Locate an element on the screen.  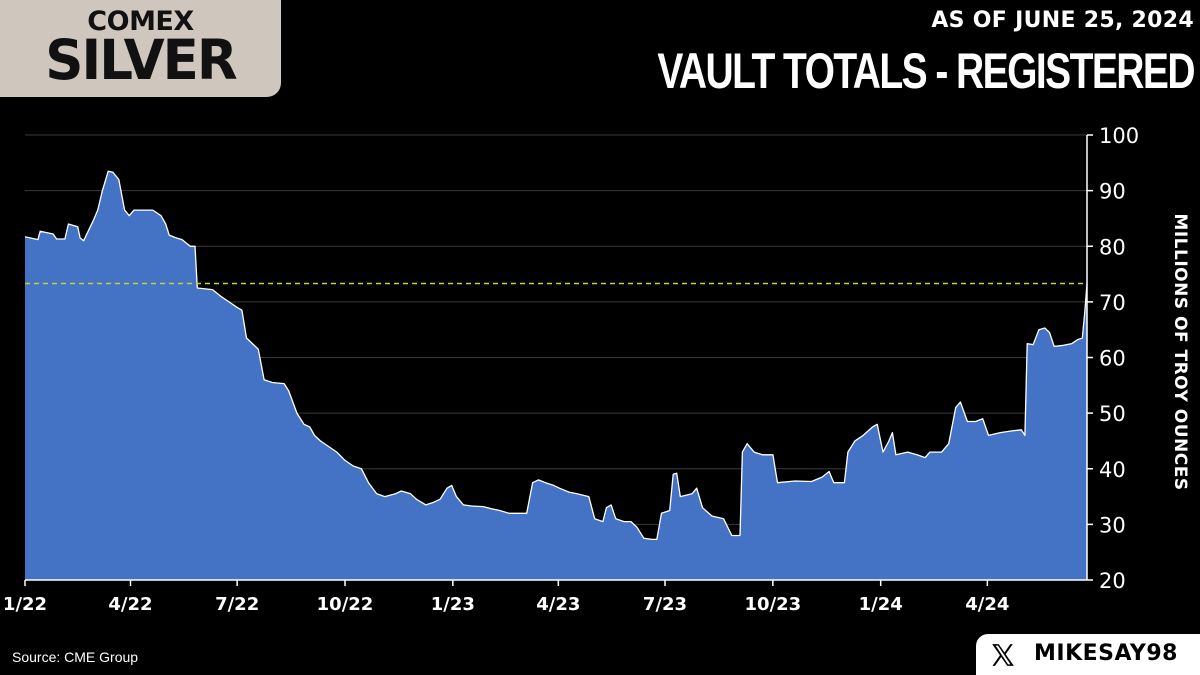
x-tick-label: 1/22 is located at coordinates (25, 604).